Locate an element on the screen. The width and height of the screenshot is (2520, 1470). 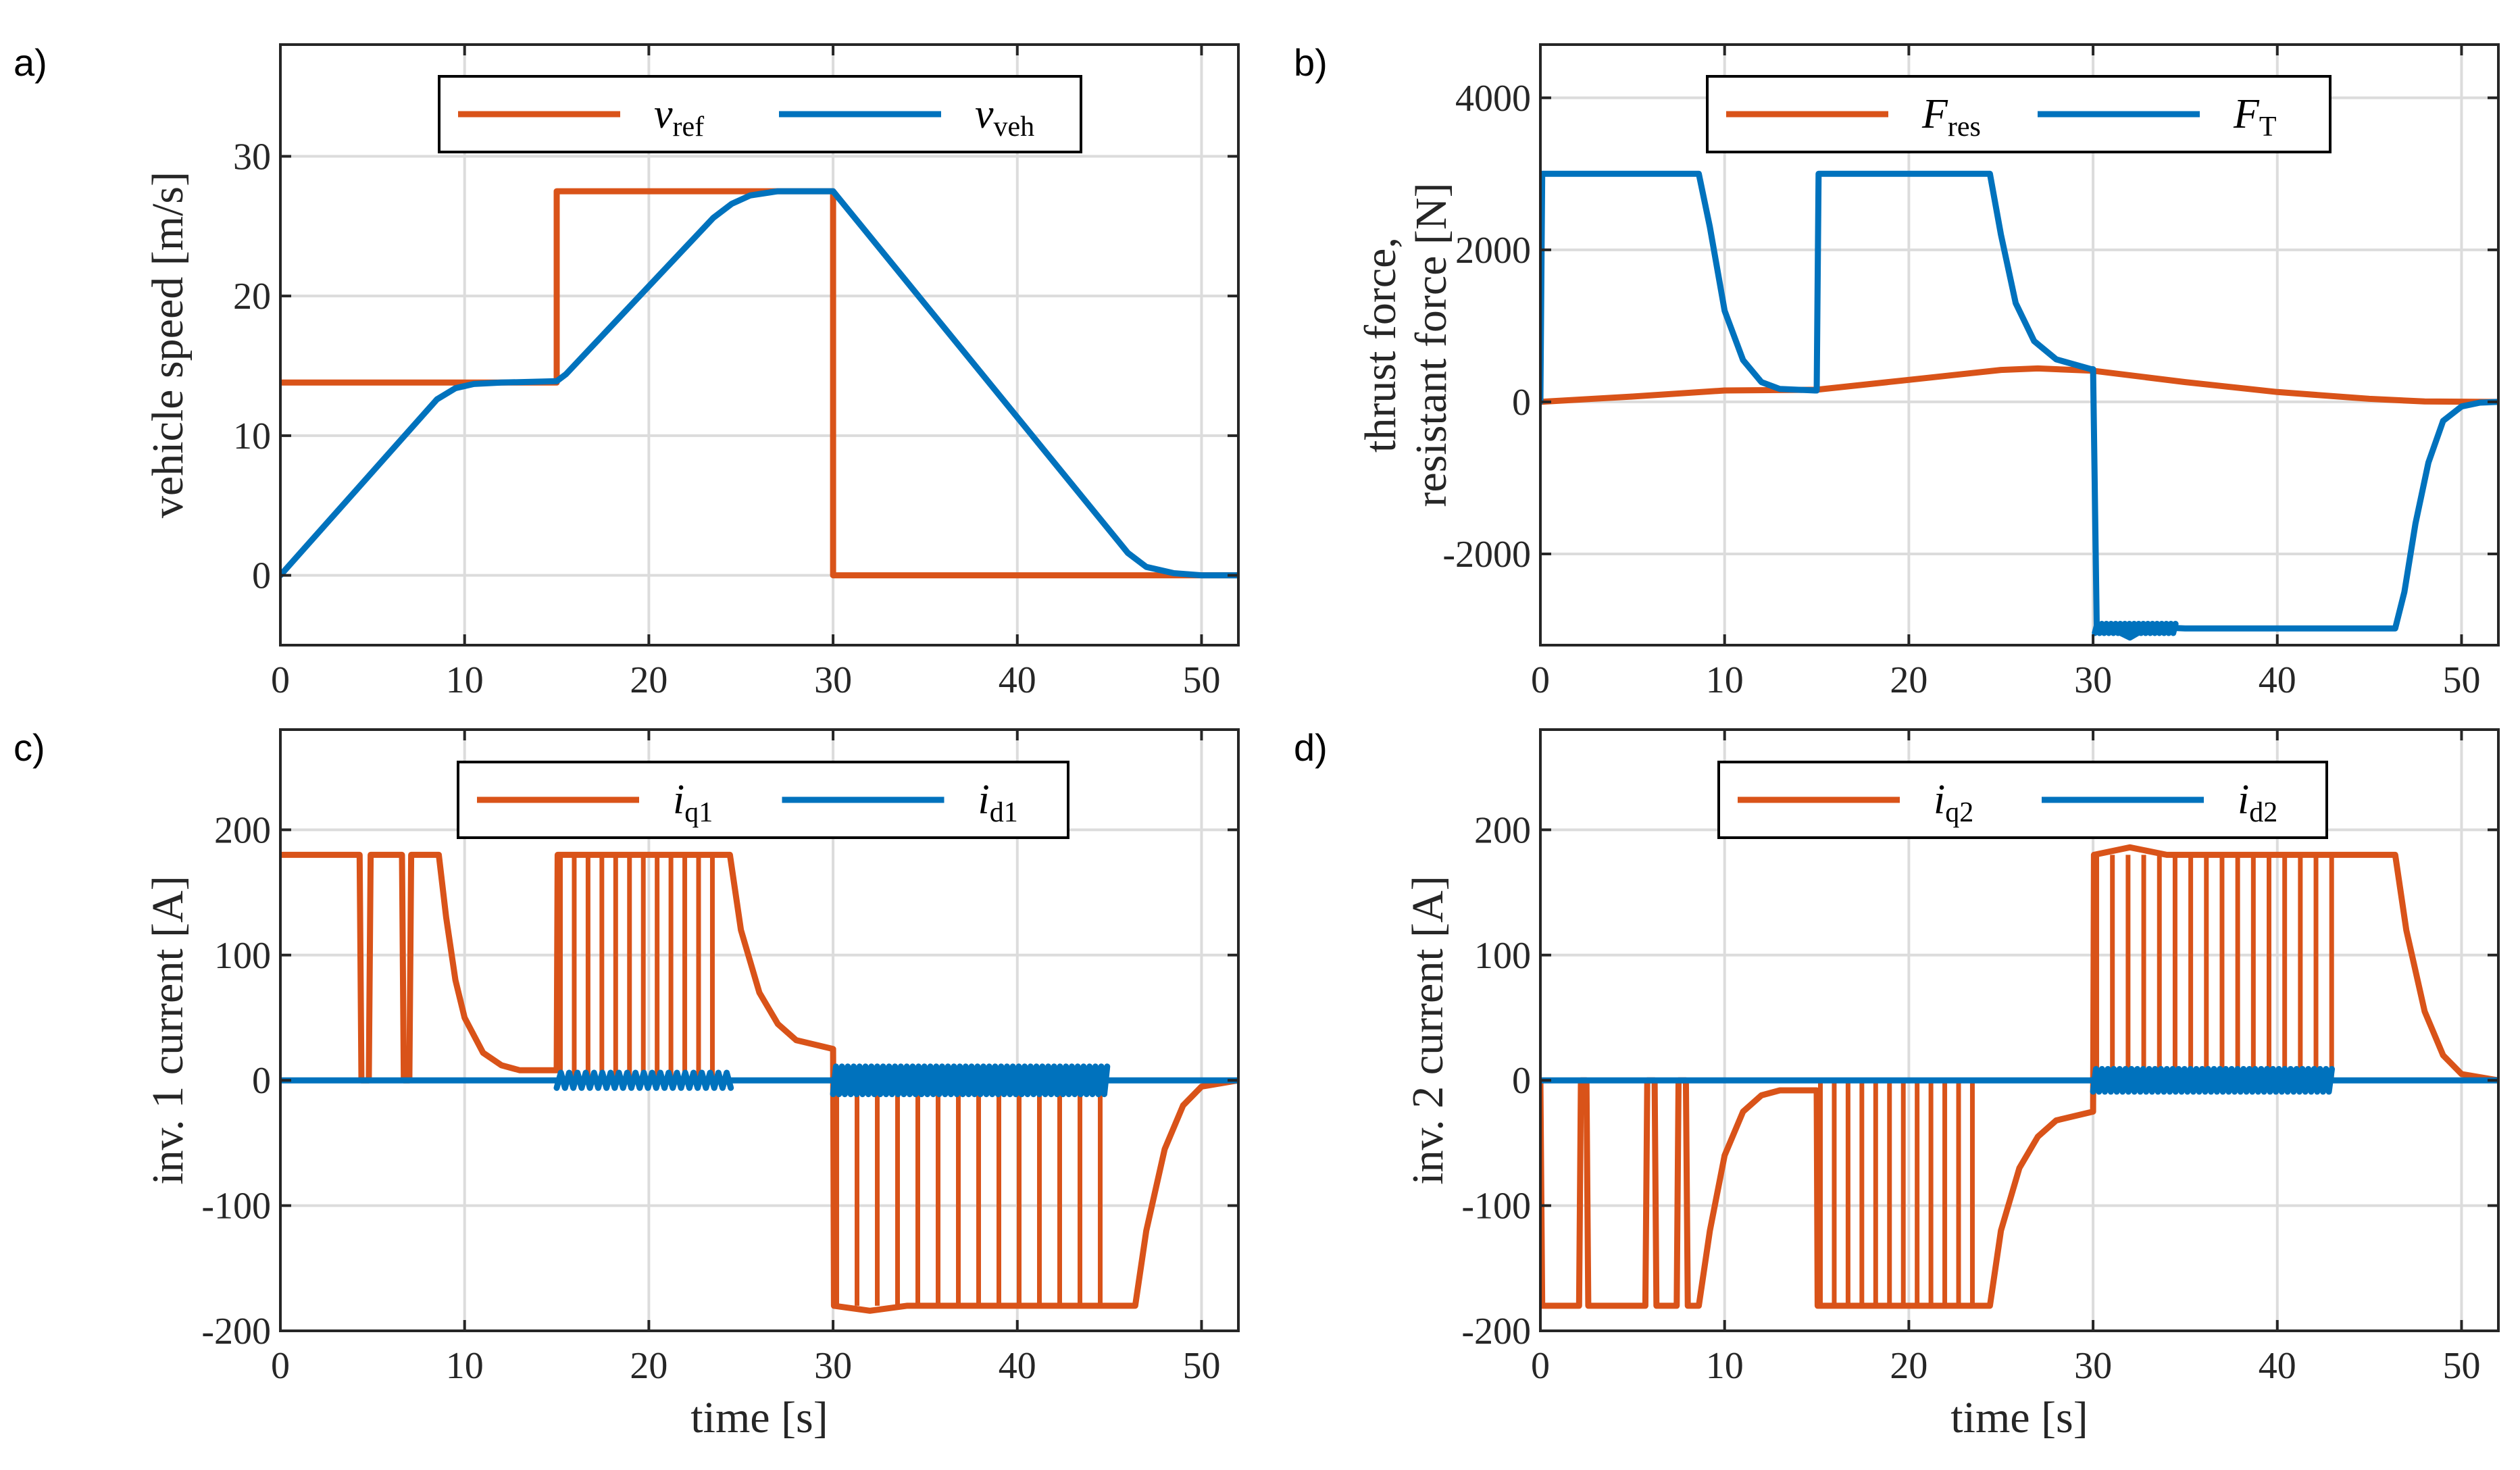
legend-entry-sub: ref is located at coordinates (689, 127).